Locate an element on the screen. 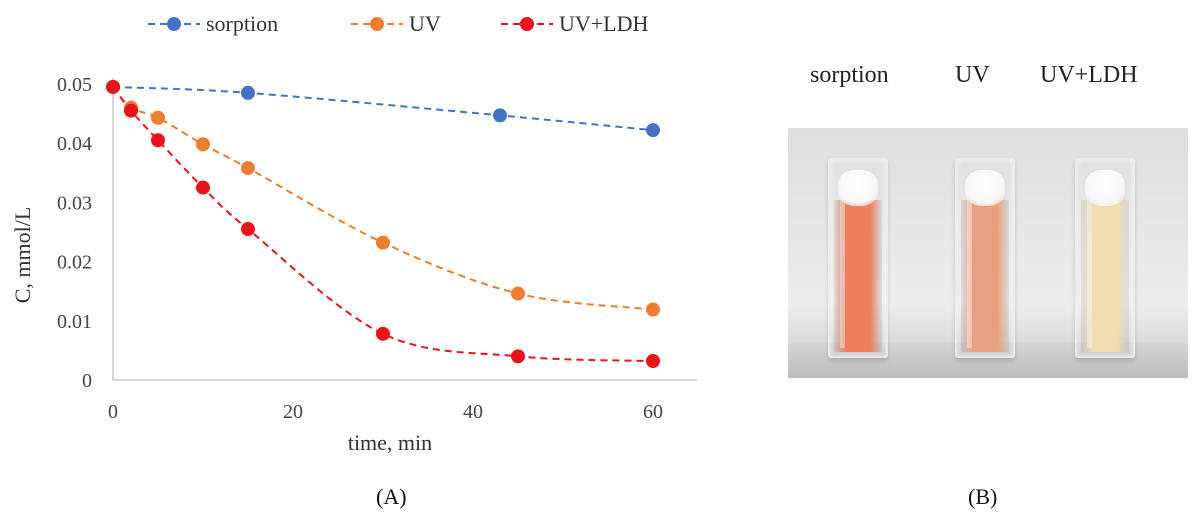 This screenshot has width=1200, height=519. cuvette-sorption is located at coordinates (858, 258).